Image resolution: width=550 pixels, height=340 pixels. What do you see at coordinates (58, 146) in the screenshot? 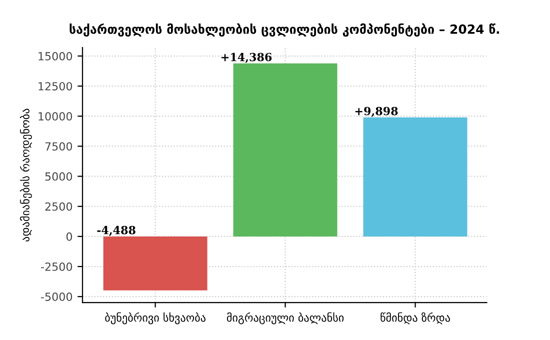
I see `y-tick-label: 7500` at bounding box center [58, 146].